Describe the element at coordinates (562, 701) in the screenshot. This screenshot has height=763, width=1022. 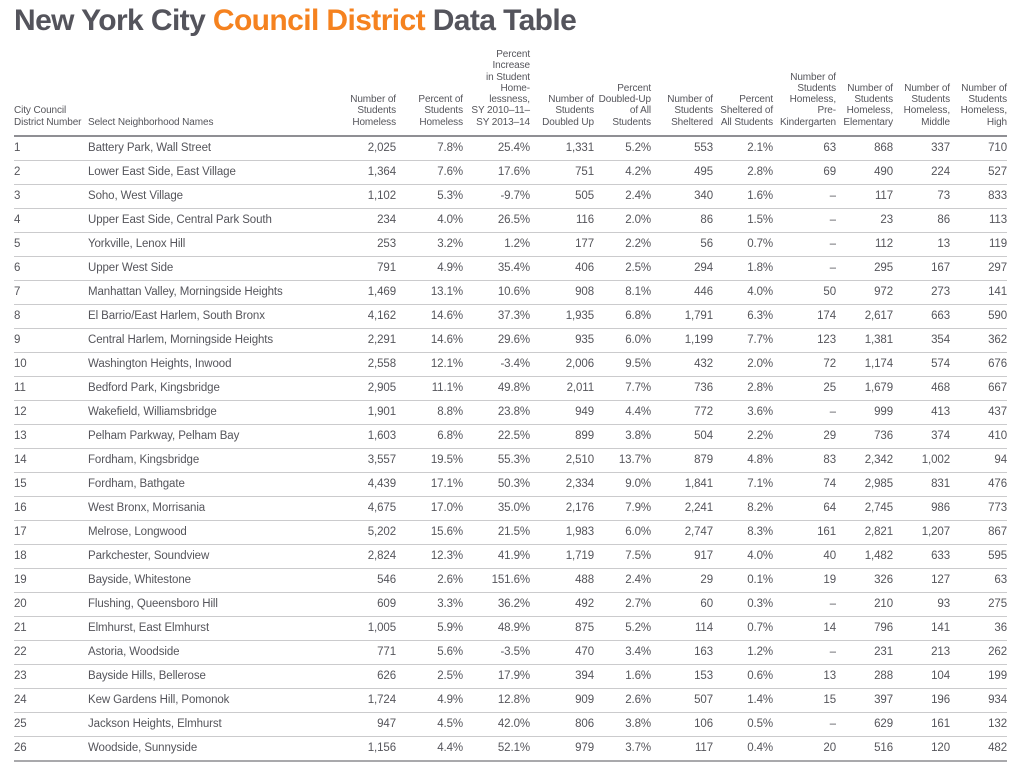
I see `cell-students-doubled-up: 909` at that location.